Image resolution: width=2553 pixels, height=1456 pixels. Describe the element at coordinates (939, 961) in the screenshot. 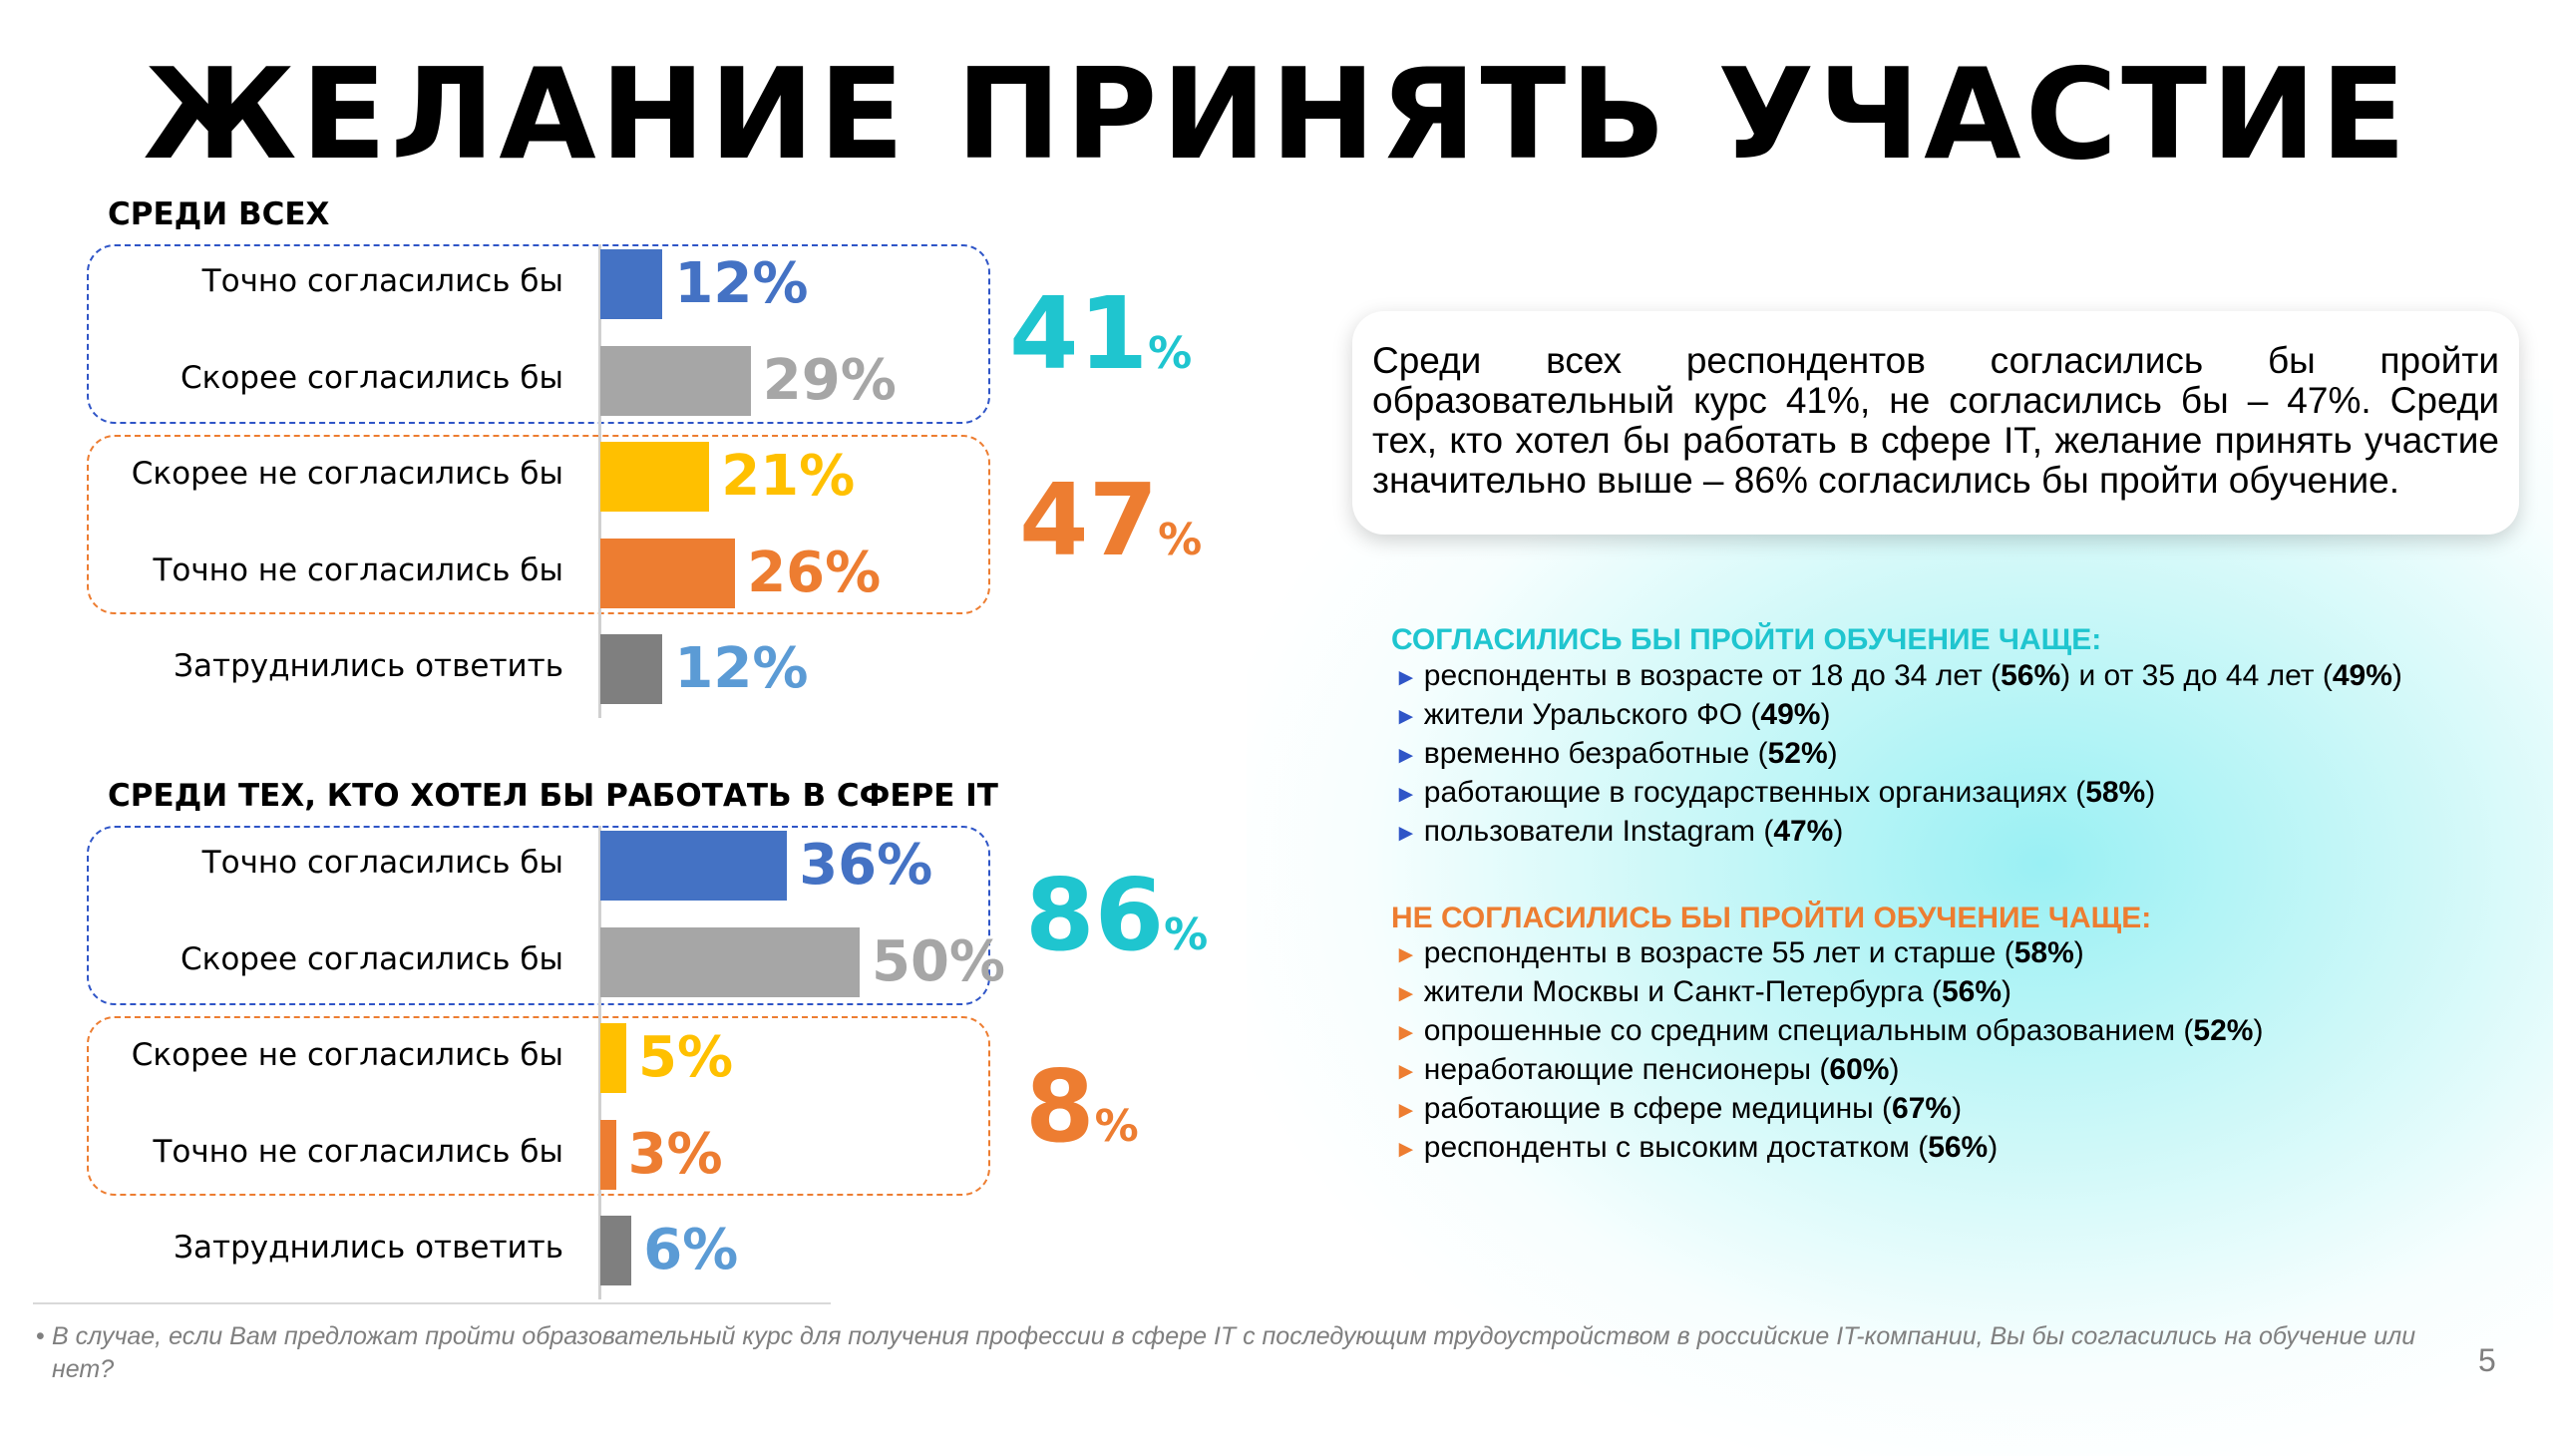

I see `chart2-value-label: 50%` at that location.